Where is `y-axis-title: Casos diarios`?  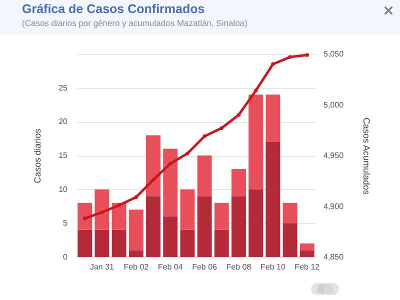
y-axis-title: Casos diarios is located at coordinates (37, 156).